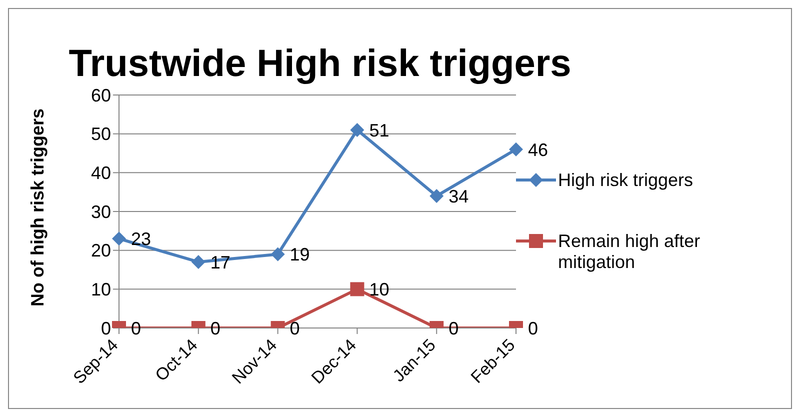 This screenshot has height=417, width=800. Describe the element at coordinates (141, 239) in the screenshot. I see `data-label: 23` at that location.